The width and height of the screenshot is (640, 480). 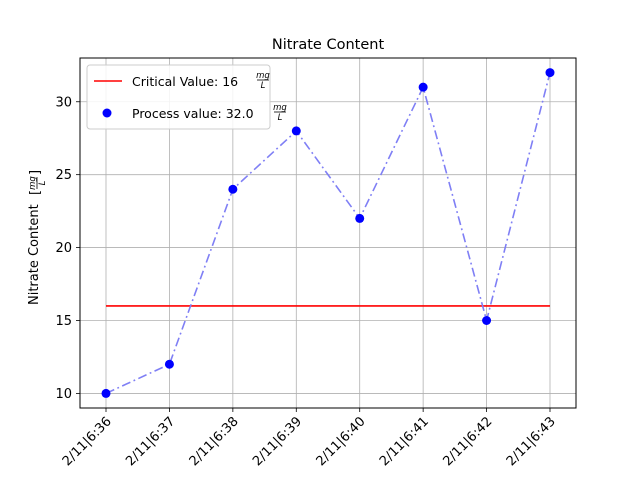 What do you see at coordinates (43, 182) in the screenshot?
I see `y-axis-unit-denominator: L` at bounding box center [43, 182].